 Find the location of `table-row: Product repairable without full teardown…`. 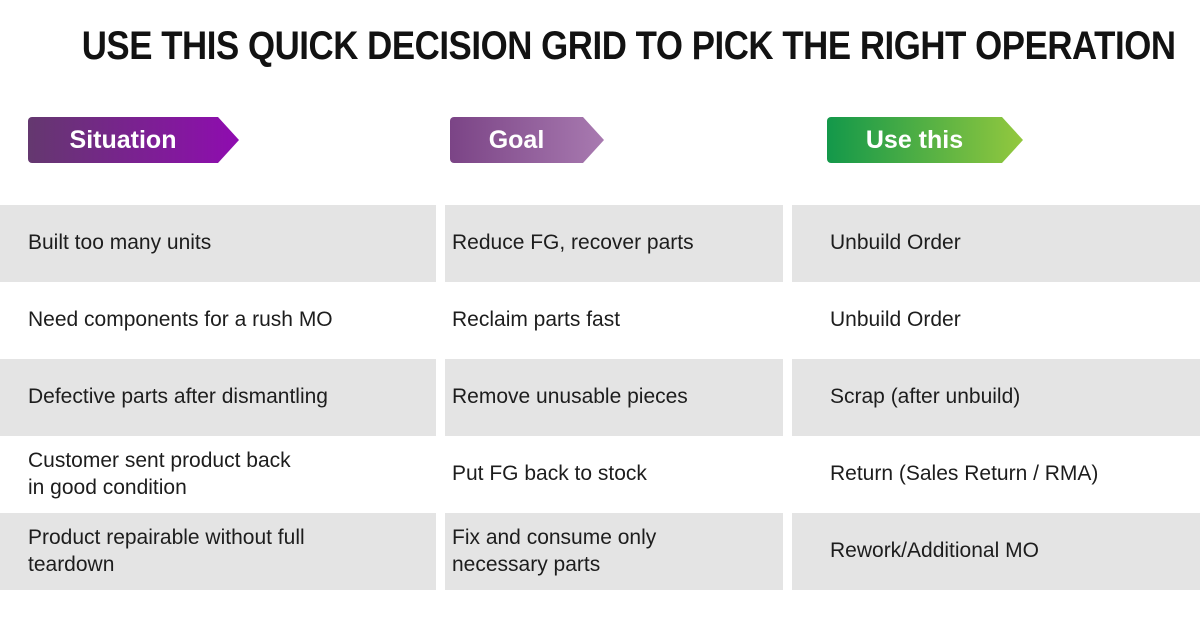

table-row: Product repairable without full teardown… is located at coordinates (600, 551).